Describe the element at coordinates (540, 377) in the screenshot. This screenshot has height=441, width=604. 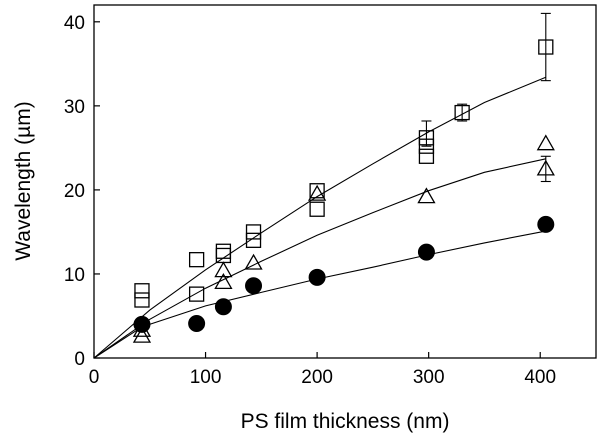
I see `x-tick-label-4: 400` at that location.